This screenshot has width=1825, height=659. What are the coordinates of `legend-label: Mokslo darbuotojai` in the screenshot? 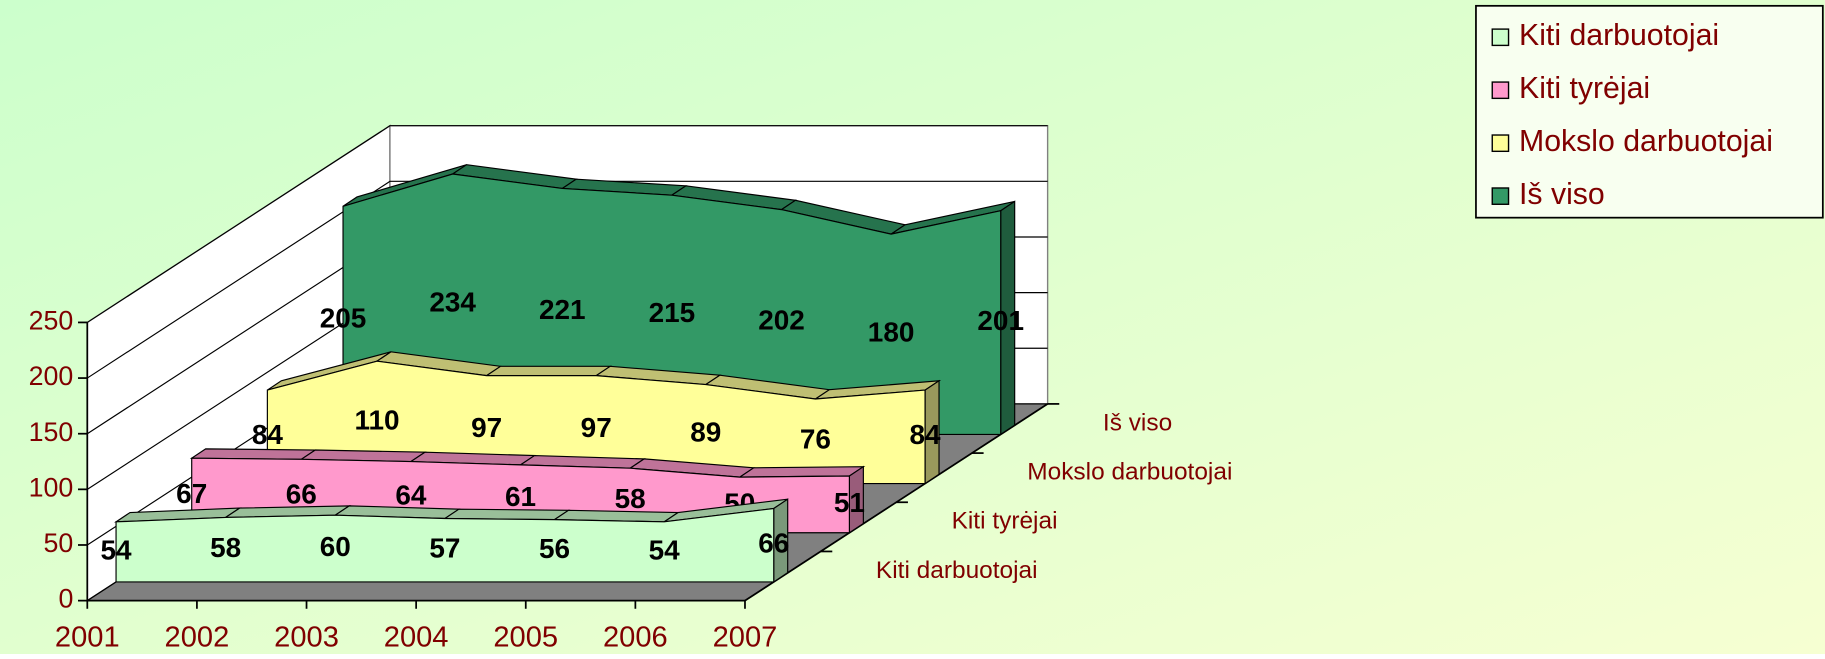 It's located at (1646, 141).